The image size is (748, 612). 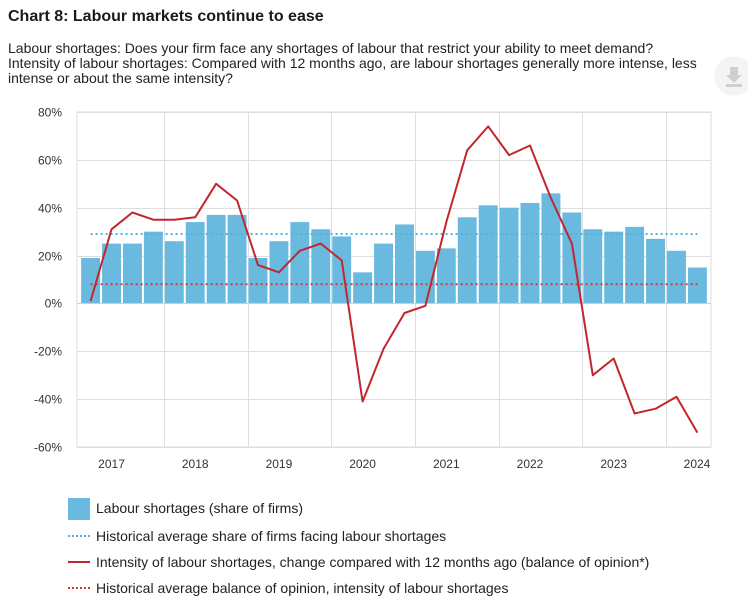 I want to click on x-tick-label: 2022, so click(x=530, y=464).